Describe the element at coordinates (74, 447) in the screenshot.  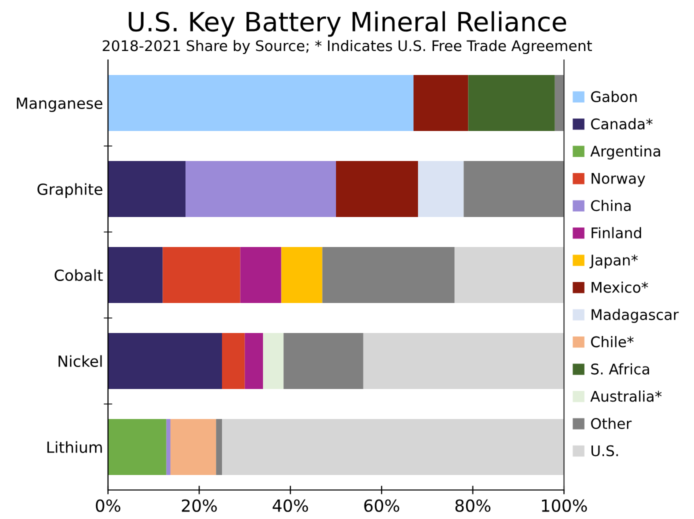
I see `y-tick-label: Lithium` at that location.